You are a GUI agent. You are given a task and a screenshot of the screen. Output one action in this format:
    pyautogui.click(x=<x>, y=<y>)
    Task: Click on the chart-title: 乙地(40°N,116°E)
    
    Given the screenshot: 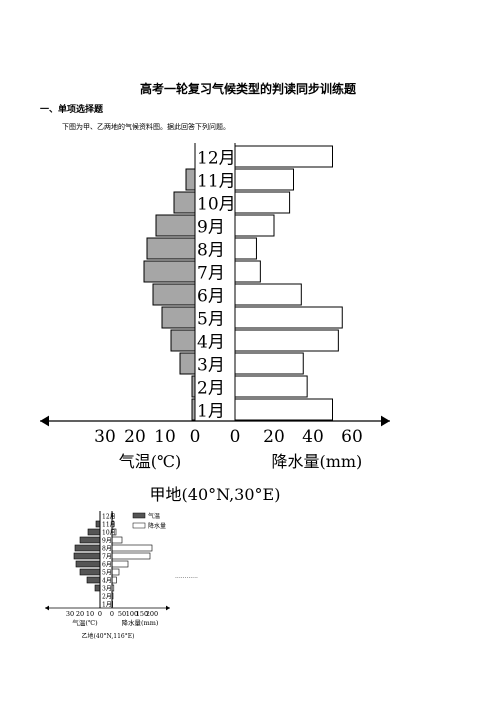 What is the action you would take?
    pyautogui.click(x=108, y=636)
    